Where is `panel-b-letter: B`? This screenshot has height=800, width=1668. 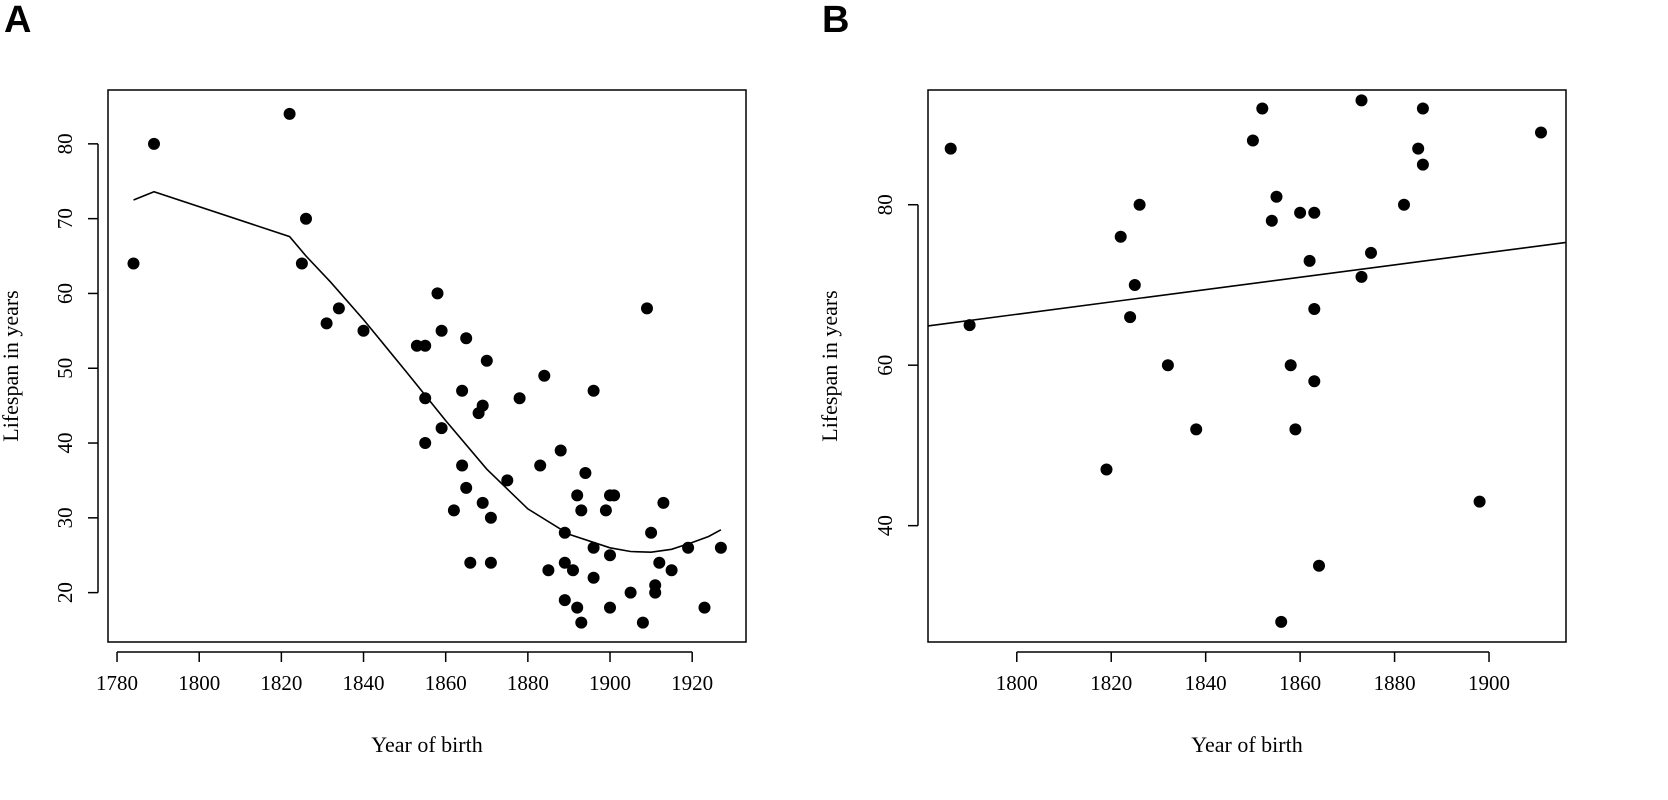 panel-b-letter: B is located at coordinates (835, 20).